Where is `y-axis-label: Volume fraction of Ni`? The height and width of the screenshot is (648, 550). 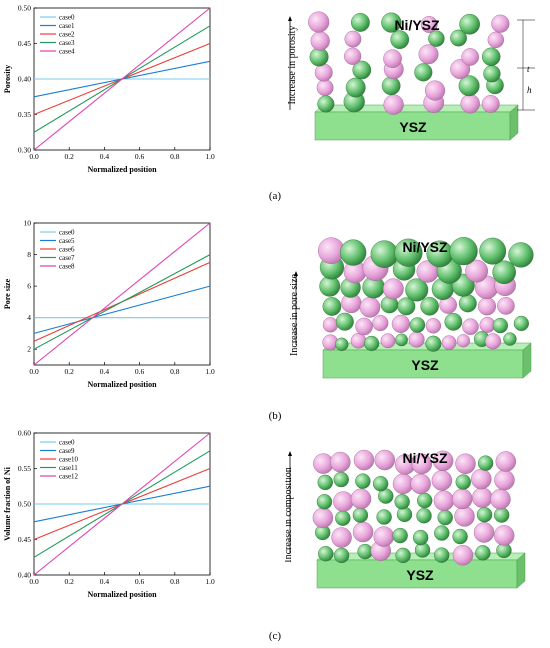 y-axis-label: Volume fraction of Ni is located at coordinates (7, 503).